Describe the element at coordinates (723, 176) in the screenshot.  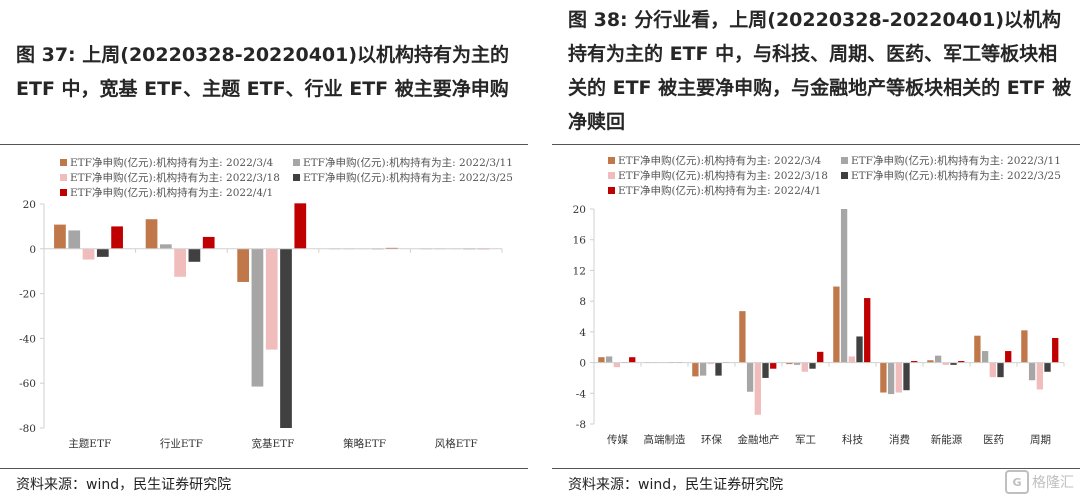
I see `legend-label: ETF净申购(亿元):机构持有为主: 2022/3/18` at that location.